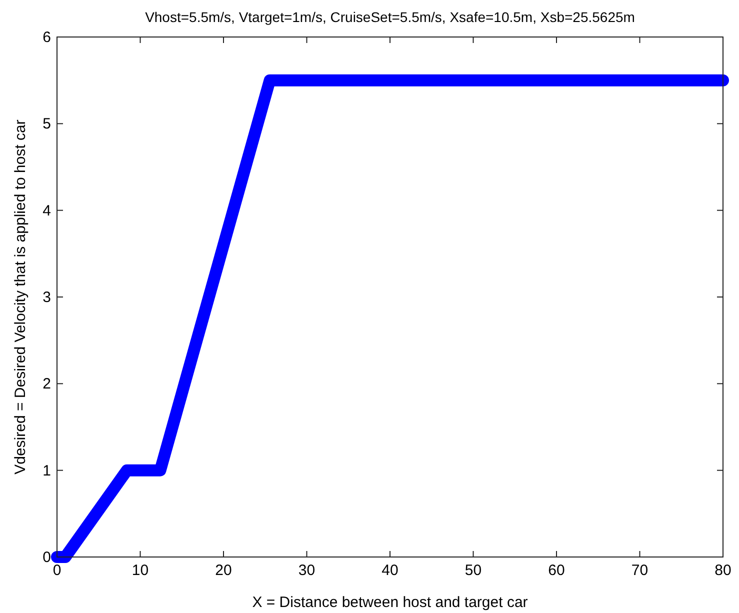 This screenshot has width=739, height=613. Describe the element at coordinates (140, 570) in the screenshot. I see `x-tick-label: 10` at that location.